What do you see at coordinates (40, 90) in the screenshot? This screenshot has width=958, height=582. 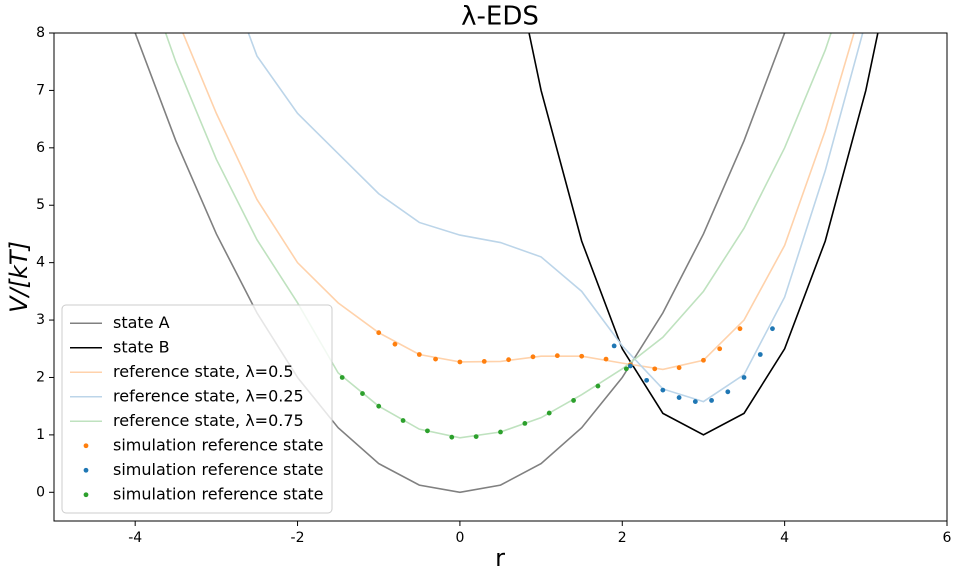 I see `y-tick-label: 7` at bounding box center [40, 90].